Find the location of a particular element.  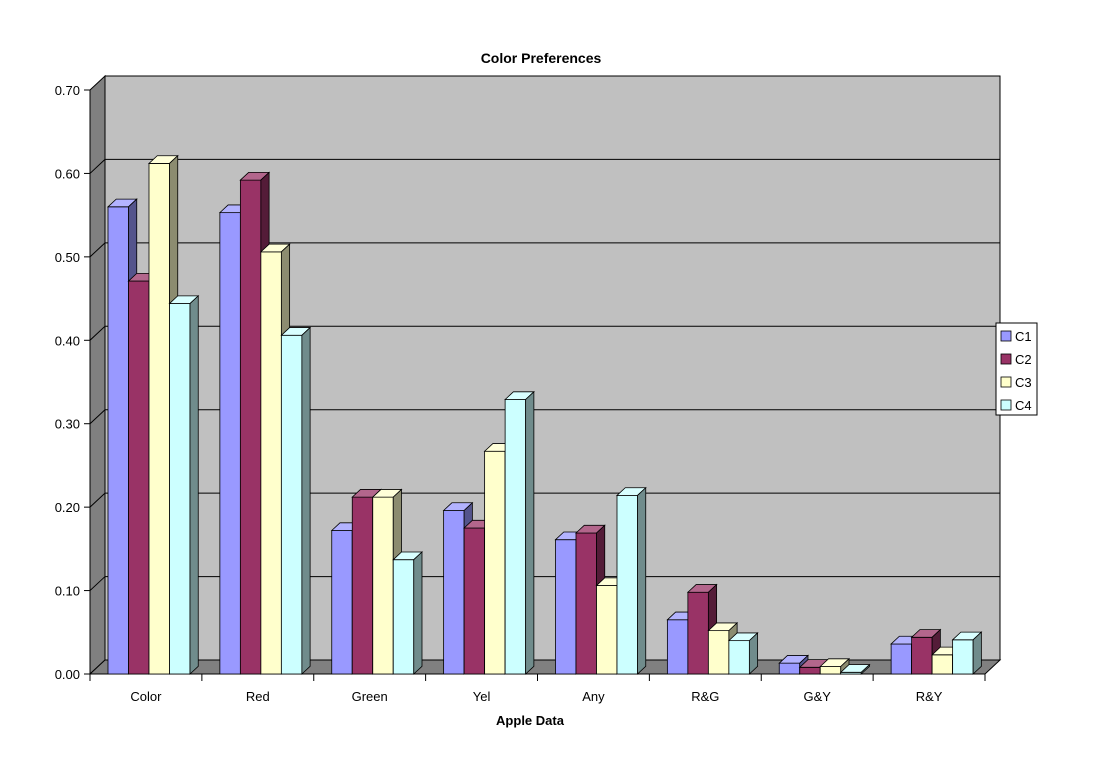

plot-side-wall is located at coordinates (97, 375).